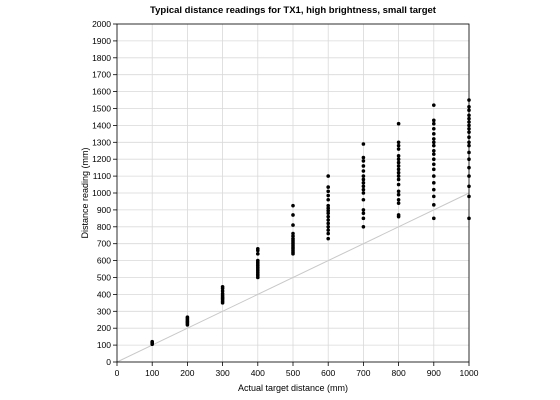 The height and width of the screenshot is (400, 560). What do you see at coordinates (101, 92) in the screenshot?
I see `y-tick-label: 1600` at bounding box center [101, 92].